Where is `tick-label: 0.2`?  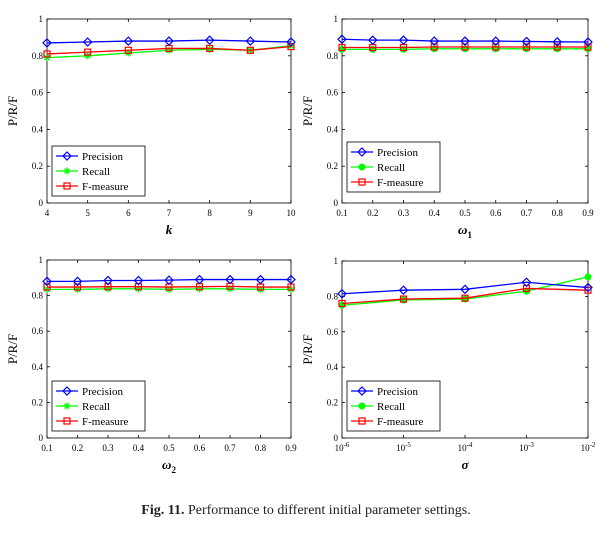
tick-label: 0.2 is located at coordinates (77, 448).